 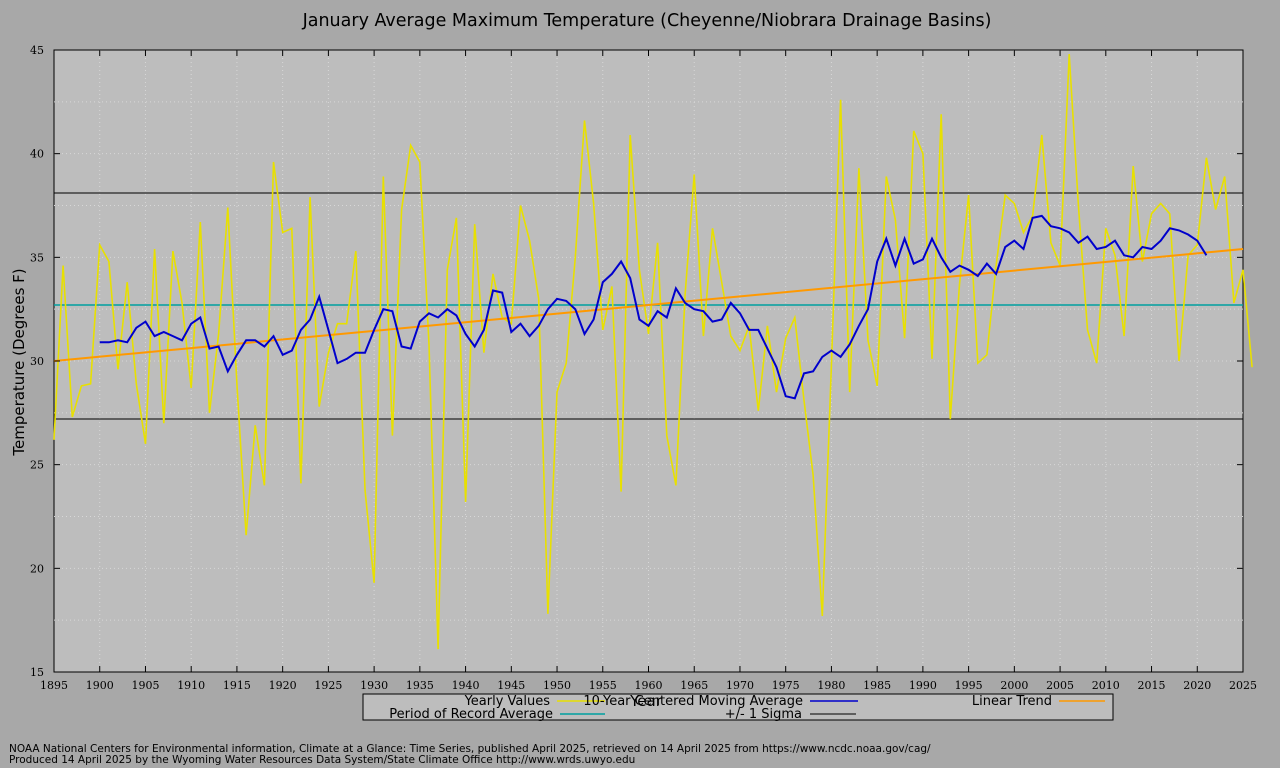 What do you see at coordinates (511, 685) in the screenshot?
I see `x-tick-label: 1945` at bounding box center [511, 685].